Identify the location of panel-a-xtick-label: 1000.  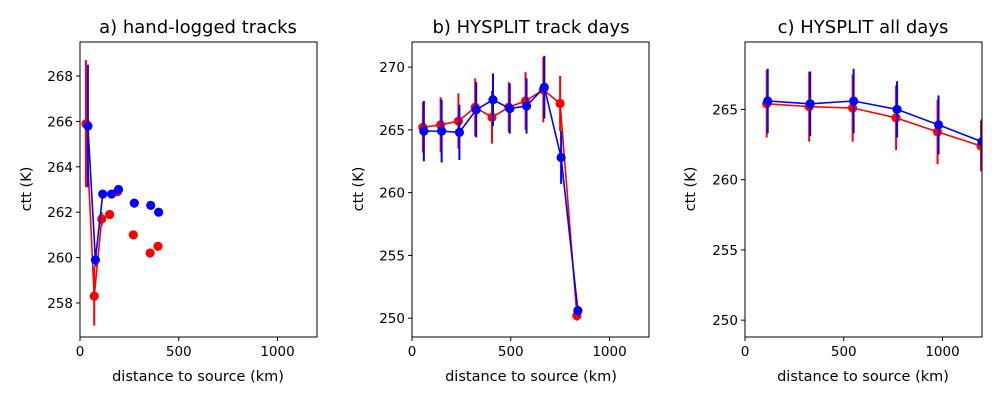
(277, 352).